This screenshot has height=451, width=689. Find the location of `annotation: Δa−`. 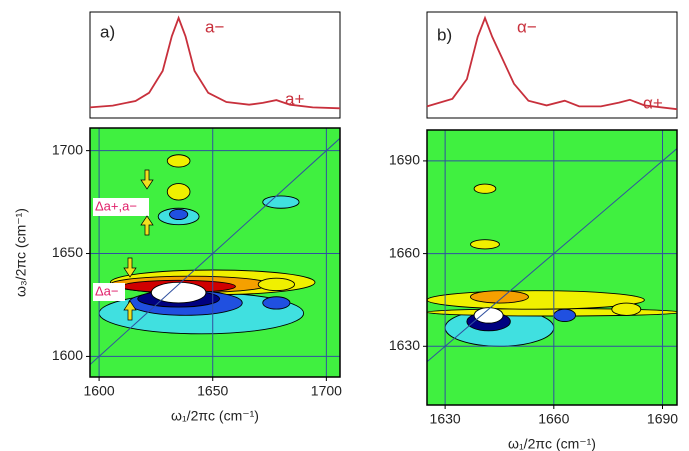

annotation: Δa− is located at coordinates (107, 290).